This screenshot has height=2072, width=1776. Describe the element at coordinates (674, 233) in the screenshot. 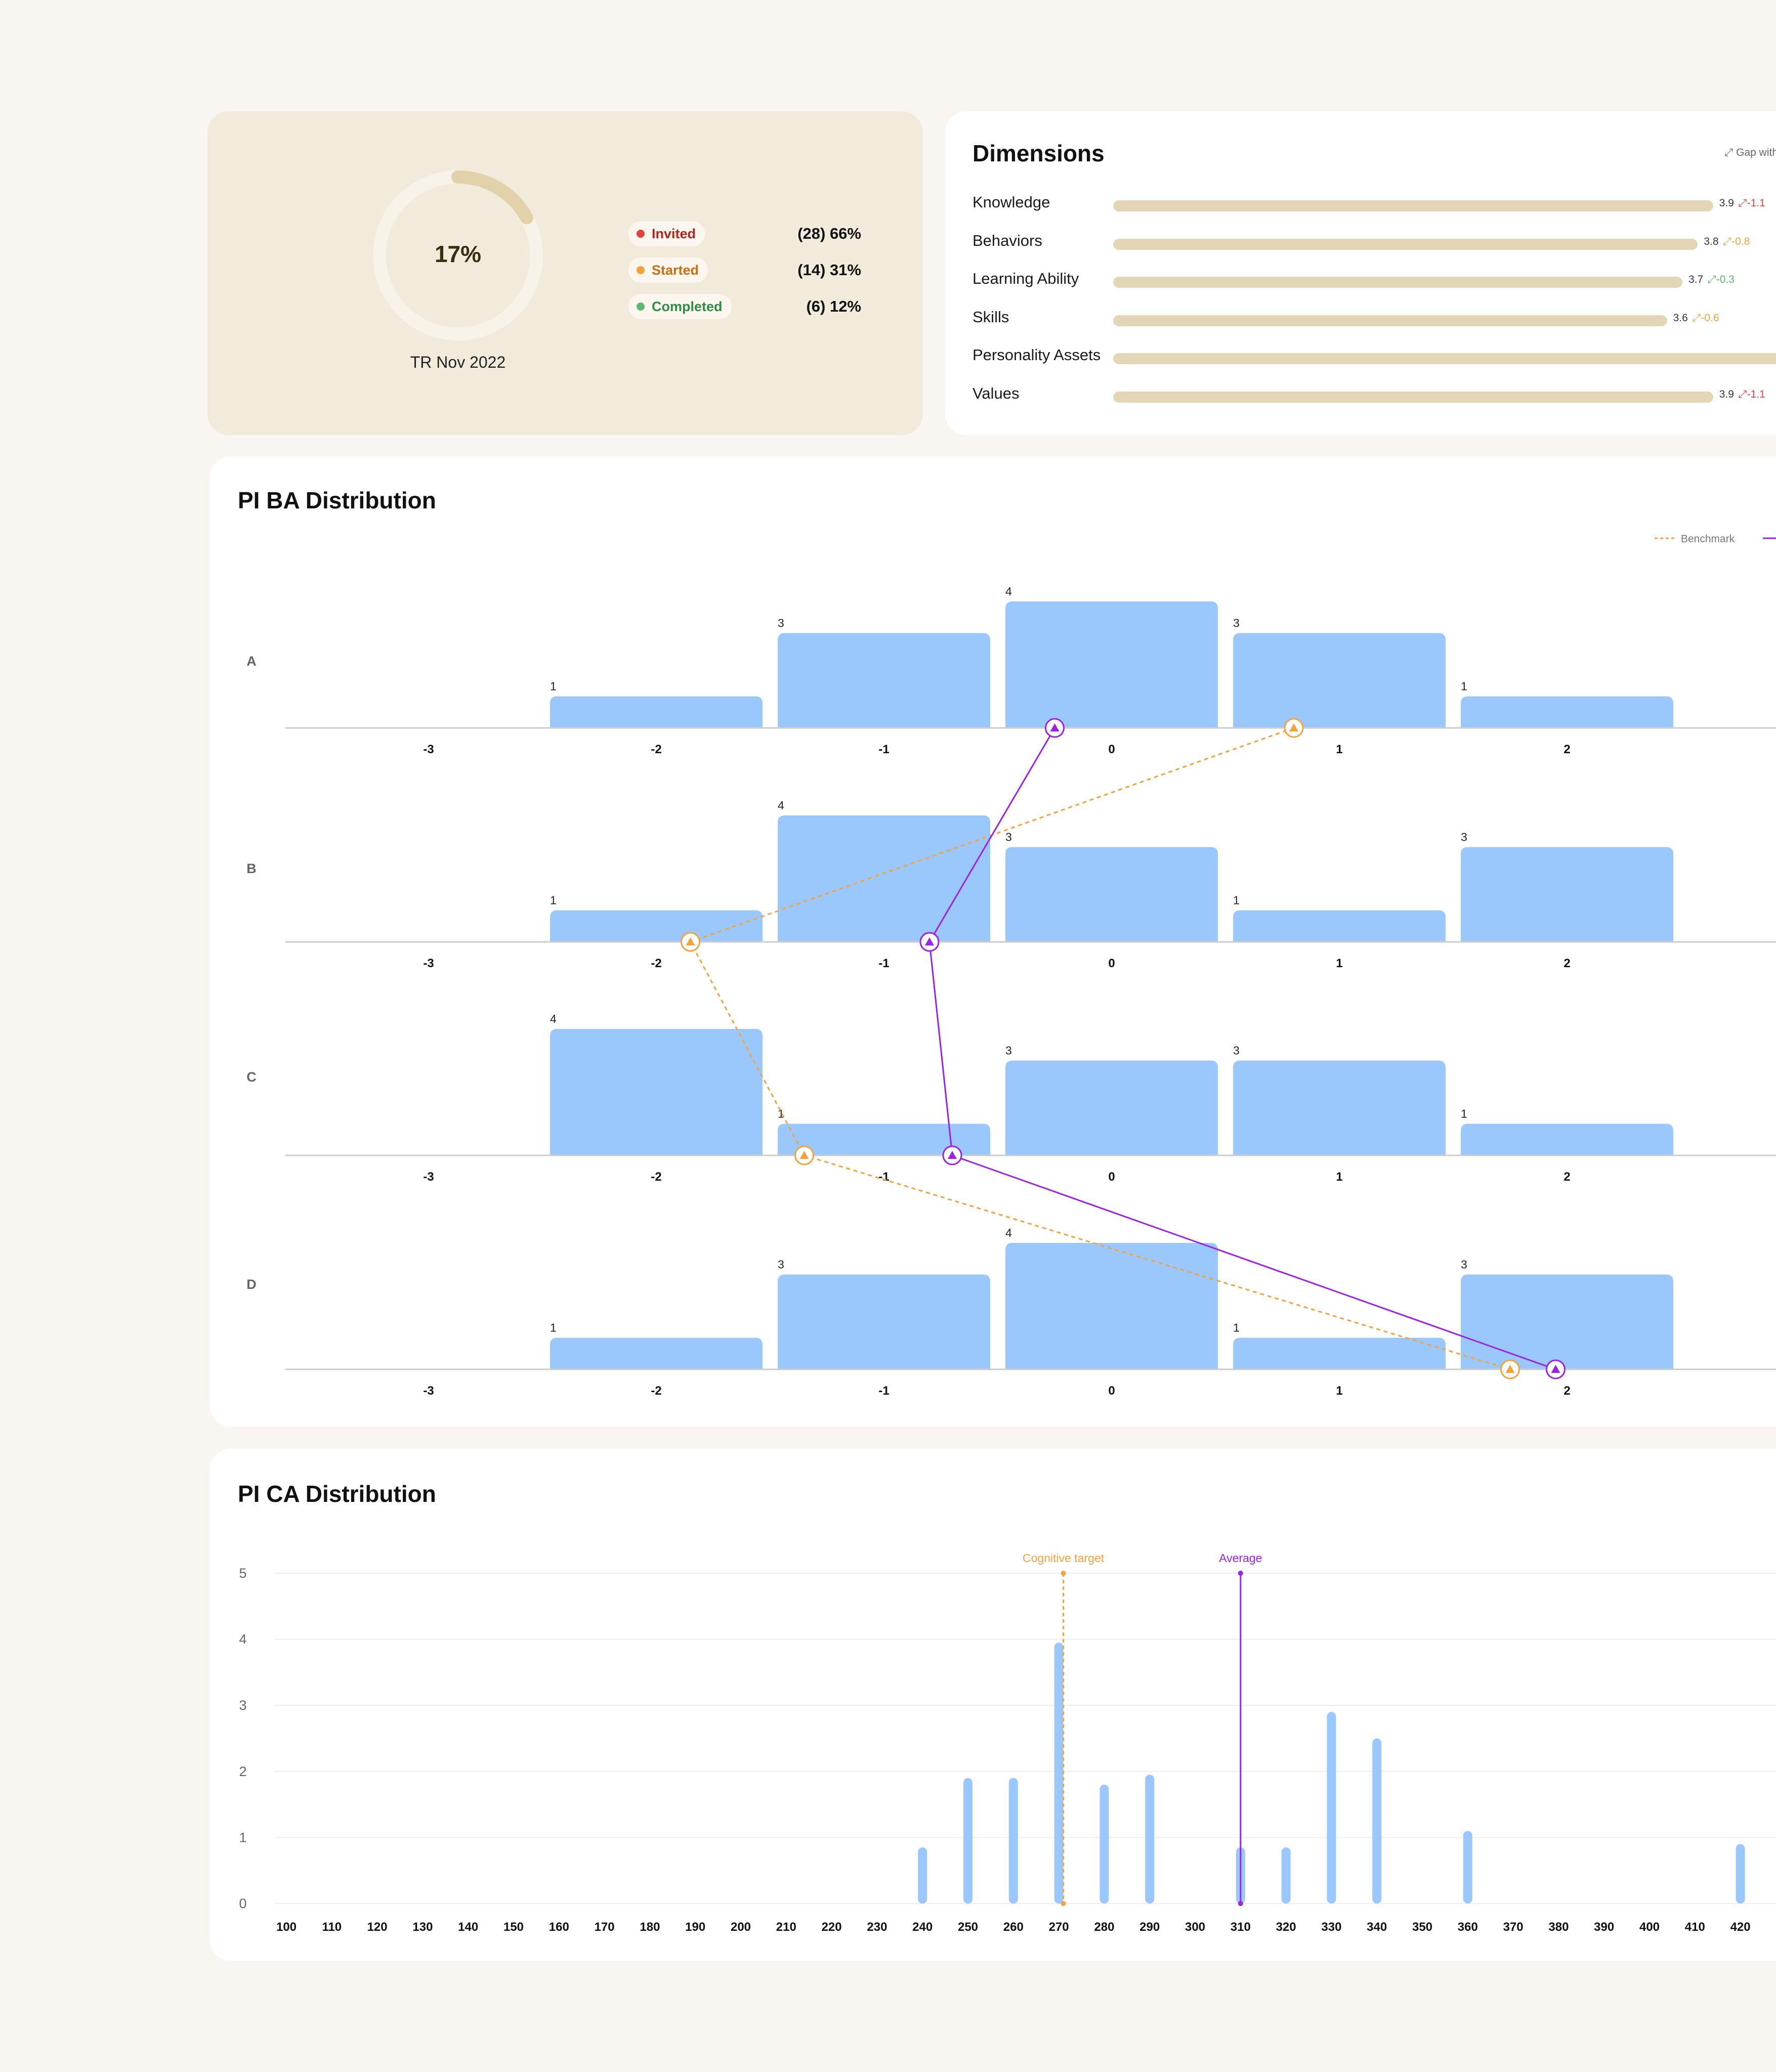

I see `status-label: Invited` at that location.